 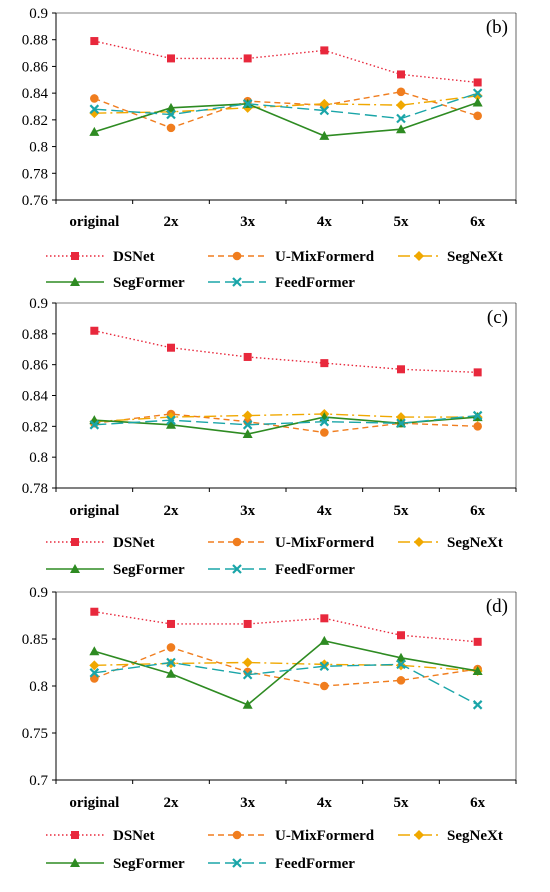 I want to click on y-tick-label: 0.86, so click(x=35, y=67).